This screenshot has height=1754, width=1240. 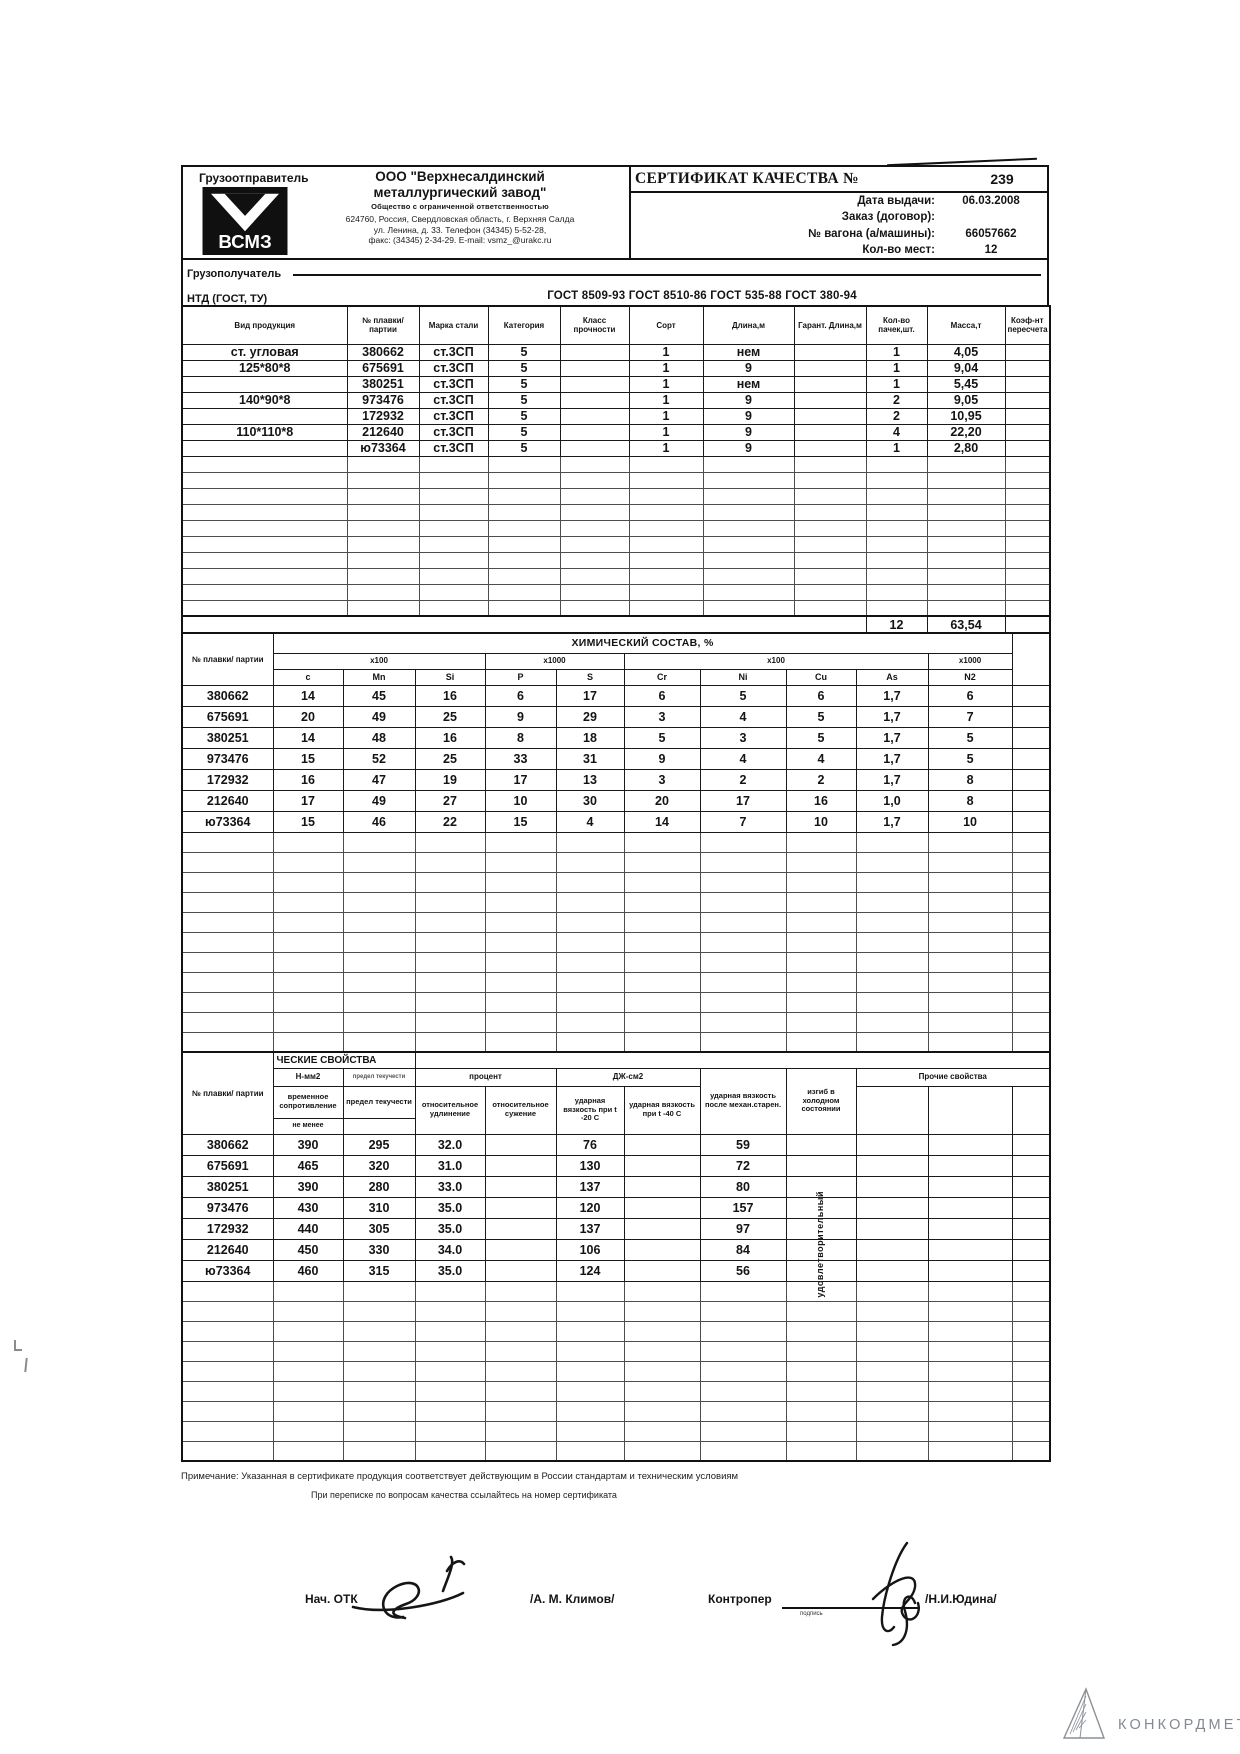 What do you see at coordinates (970, 779) in the screenshot?
I see `cell: 8` at bounding box center [970, 779].